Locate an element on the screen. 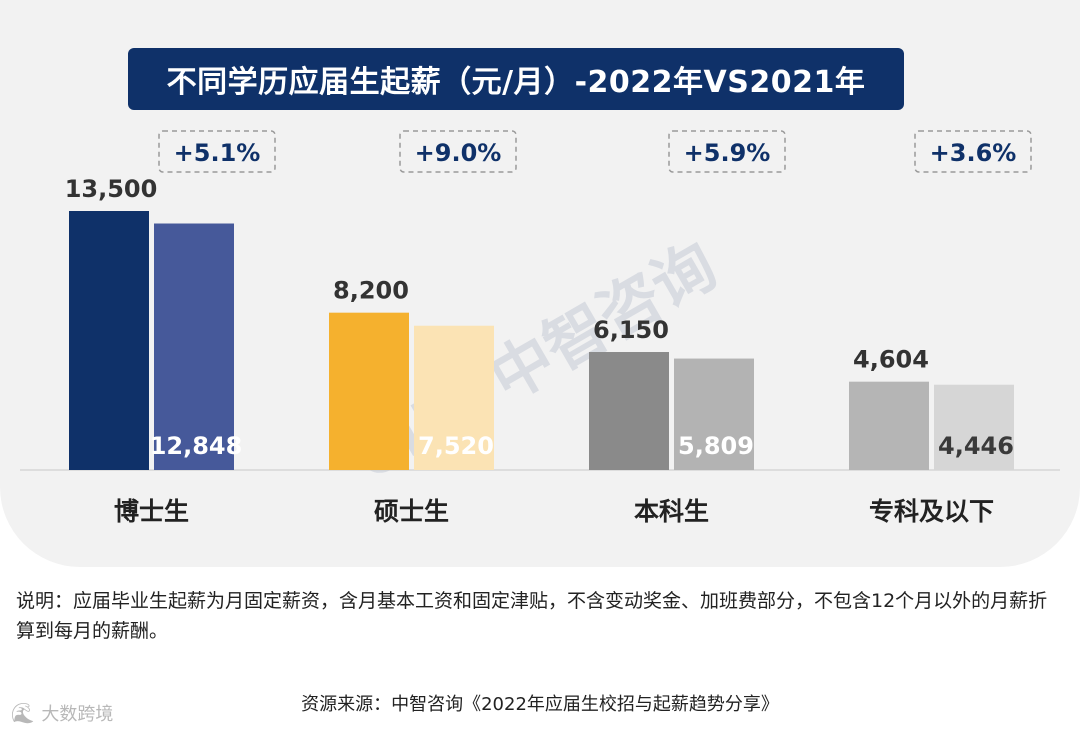  data-label-2022: 8,200 is located at coordinates (371, 291).